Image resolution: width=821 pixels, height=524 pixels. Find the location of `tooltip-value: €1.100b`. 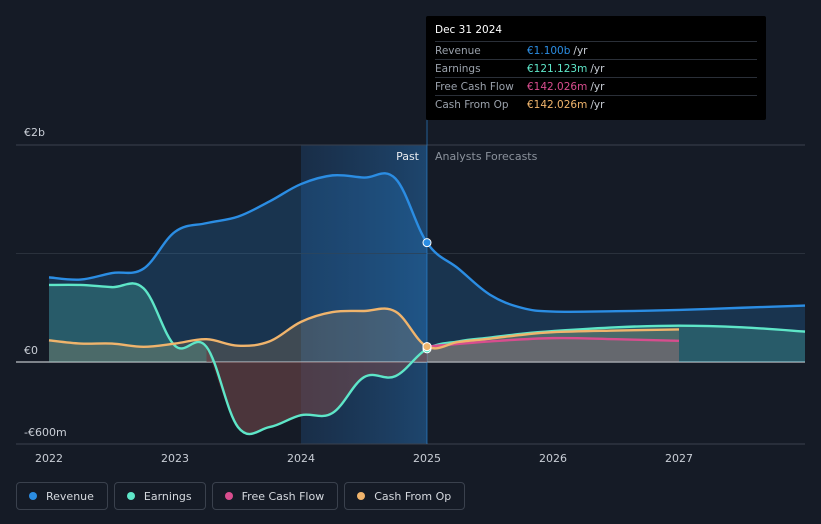

tooltip-value: €1.100b is located at coordinates (549, 50).